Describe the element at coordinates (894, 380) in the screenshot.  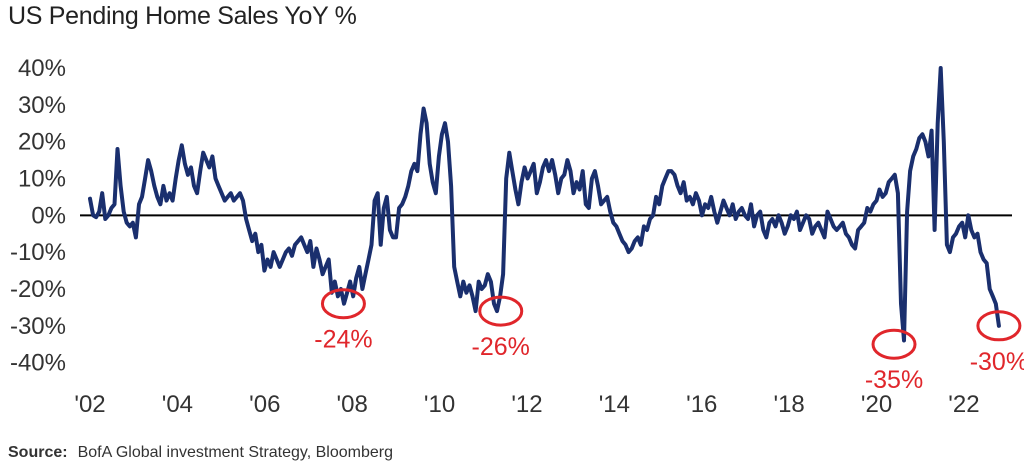
I see `annotation-label: -35%` at that location.